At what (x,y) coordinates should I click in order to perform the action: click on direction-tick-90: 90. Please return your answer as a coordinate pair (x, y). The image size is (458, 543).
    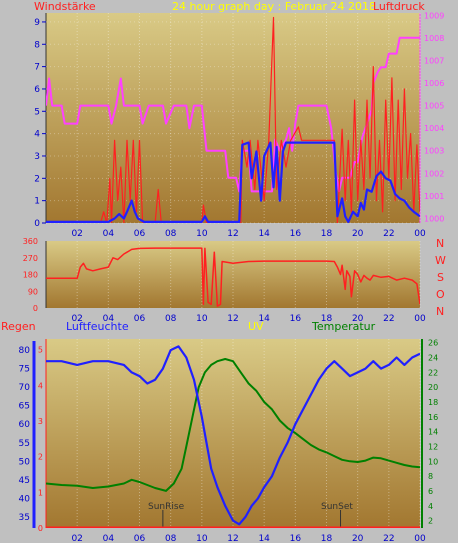
    Looking at the image, I should click on (33, 291).